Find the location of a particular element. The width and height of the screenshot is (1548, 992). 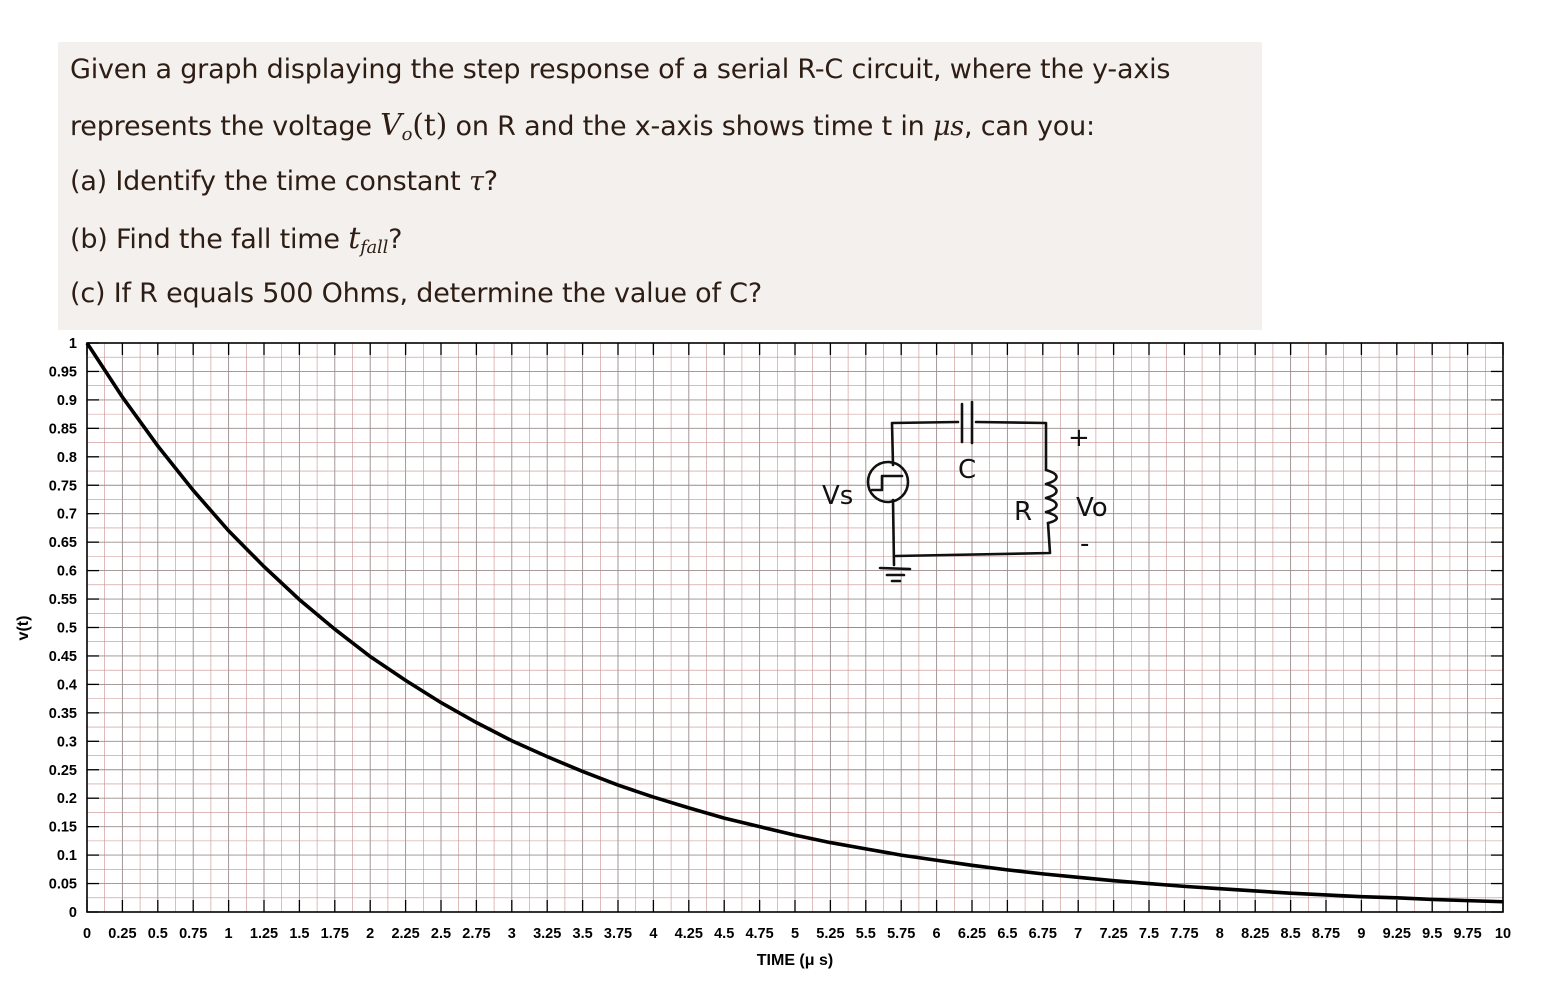

x-tick-label: 9.5 is located at coordinates (1432, 934).